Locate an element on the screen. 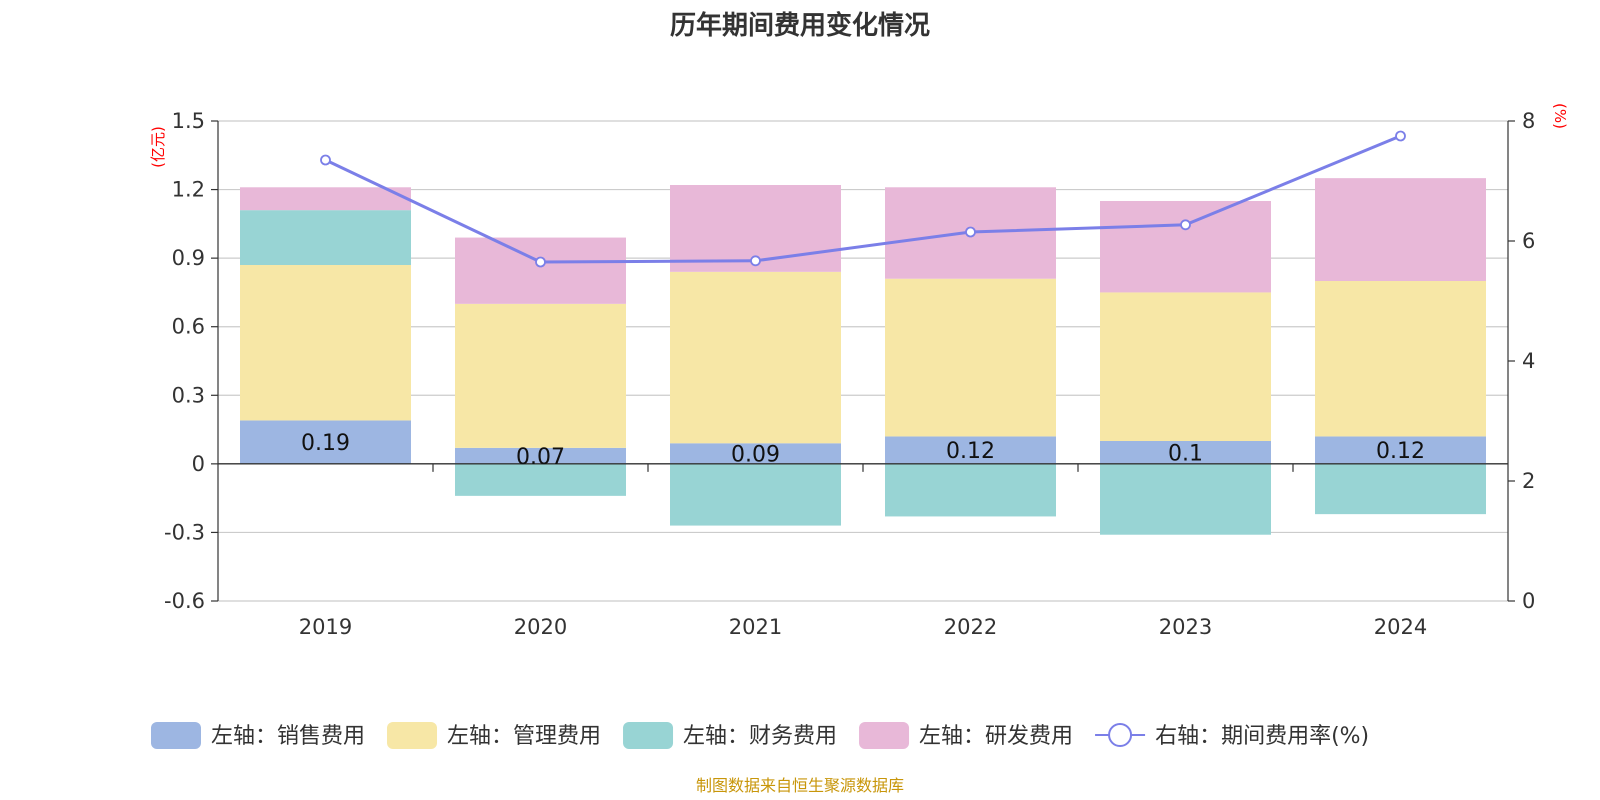 The height and width of the screenshot is (800, 1600). x-tick-label: 2021 is located at coordinates (755, 627).